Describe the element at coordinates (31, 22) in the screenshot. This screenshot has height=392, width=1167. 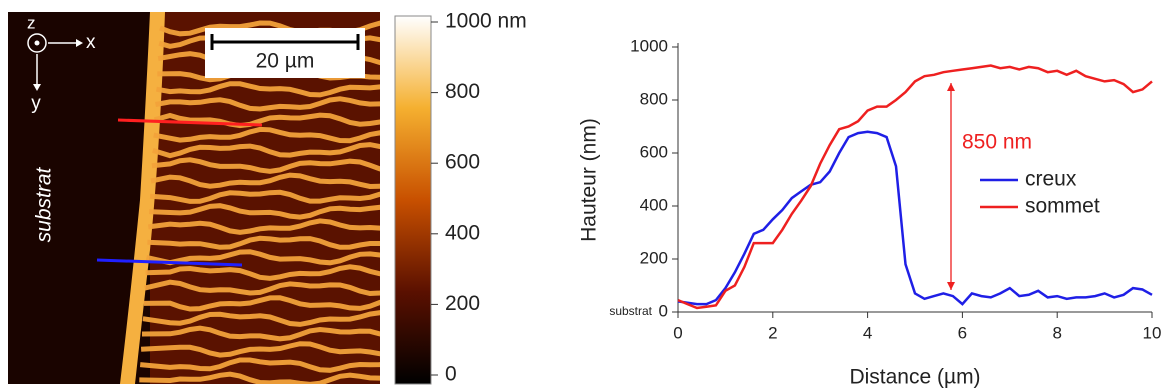
I see `axis-z: z` at that location.